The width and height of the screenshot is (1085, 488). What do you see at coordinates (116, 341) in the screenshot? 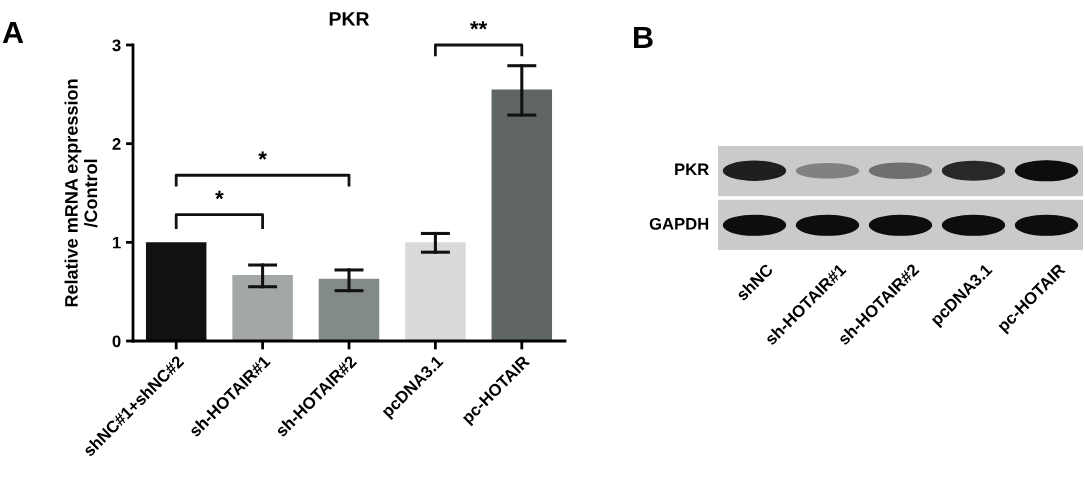
I see `y-tick-label: 0` at bounding box center [116, 341].